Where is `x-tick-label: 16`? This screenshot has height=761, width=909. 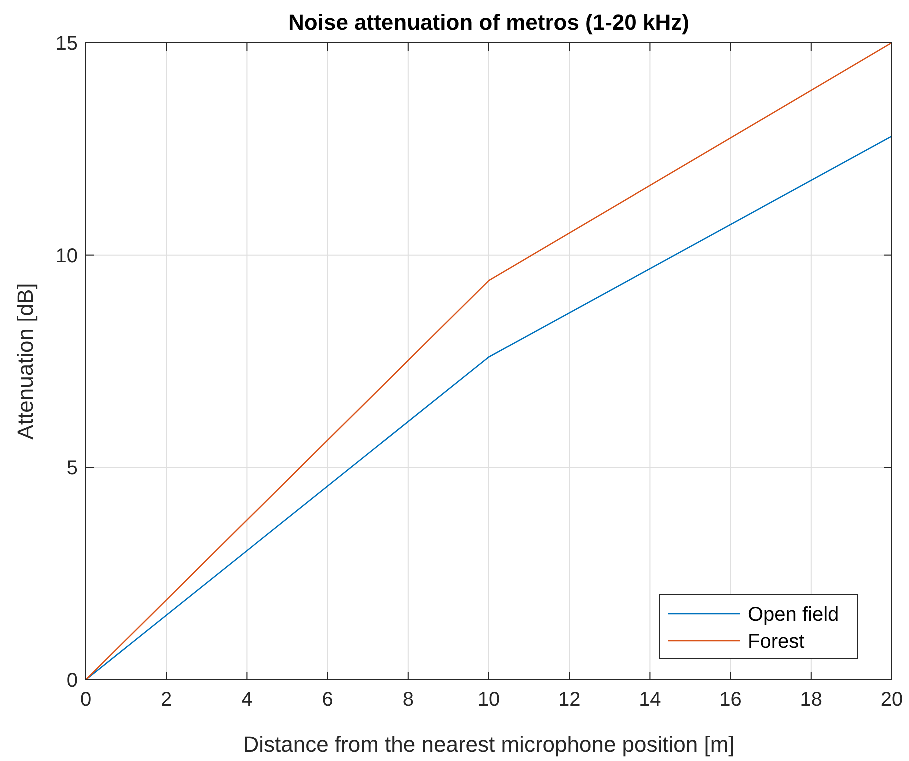 x-tick-label: 16 is located at coordinates (731, 700).